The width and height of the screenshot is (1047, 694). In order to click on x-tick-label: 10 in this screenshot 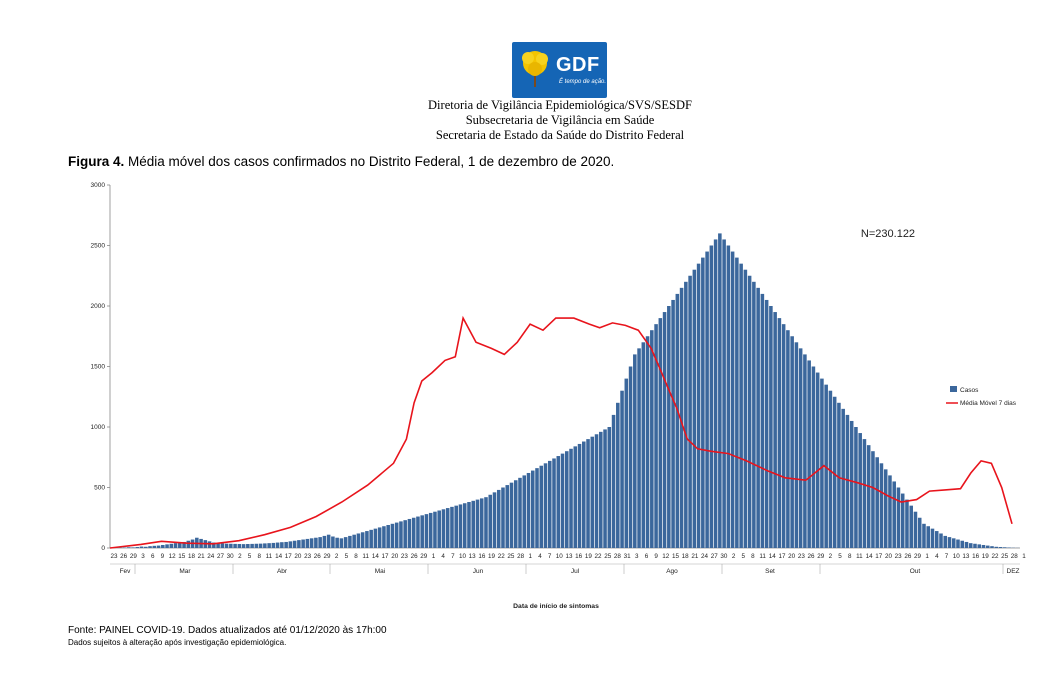, I will do `click(957, 556)`.